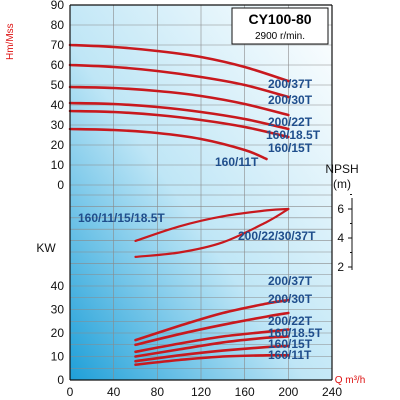 The width and height of the screenshot is (400, 400). Describe the element at coordinates (58, 333) in the screenshot. I see `power-tick-label: 20` at that location.